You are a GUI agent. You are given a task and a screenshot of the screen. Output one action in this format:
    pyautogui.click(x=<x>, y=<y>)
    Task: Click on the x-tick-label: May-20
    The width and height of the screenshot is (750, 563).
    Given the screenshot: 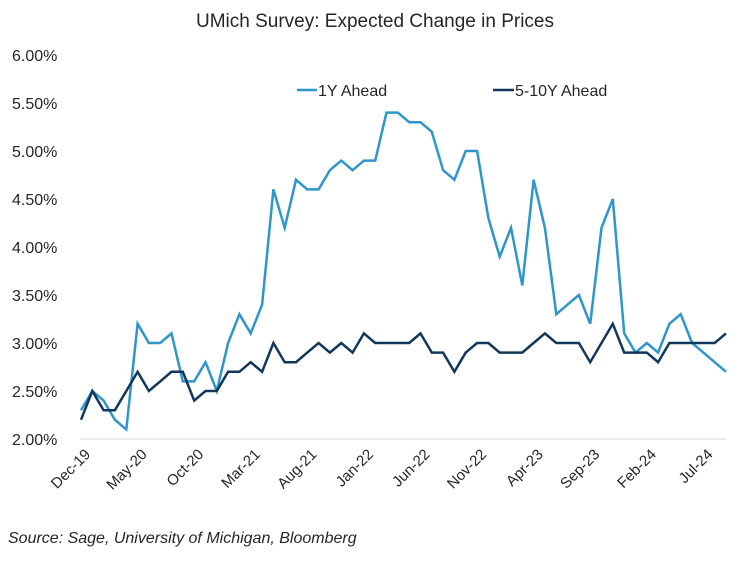 What is the action you would take?
    pyautogui.click(x=126, y=469)
    